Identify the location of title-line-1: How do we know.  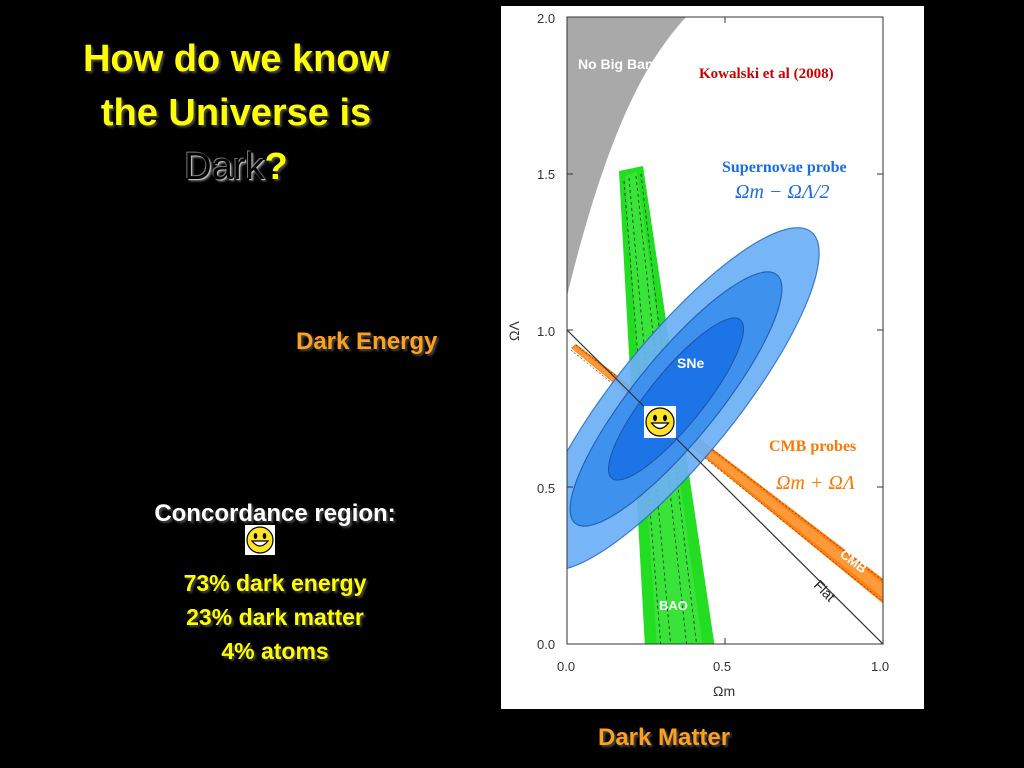
(236, 59).